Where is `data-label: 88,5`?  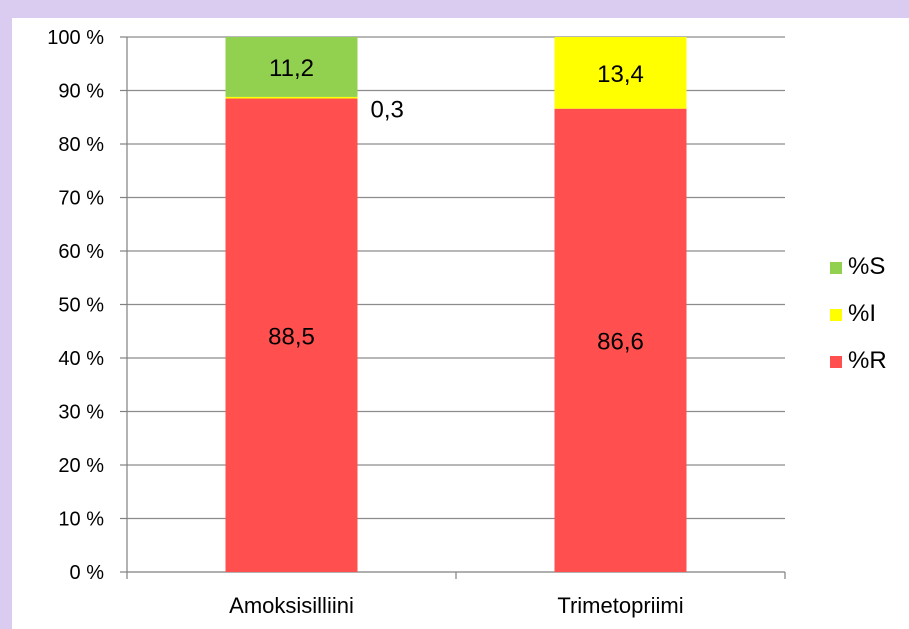
data-label: 88,5 is located at coordinates (291, 336).